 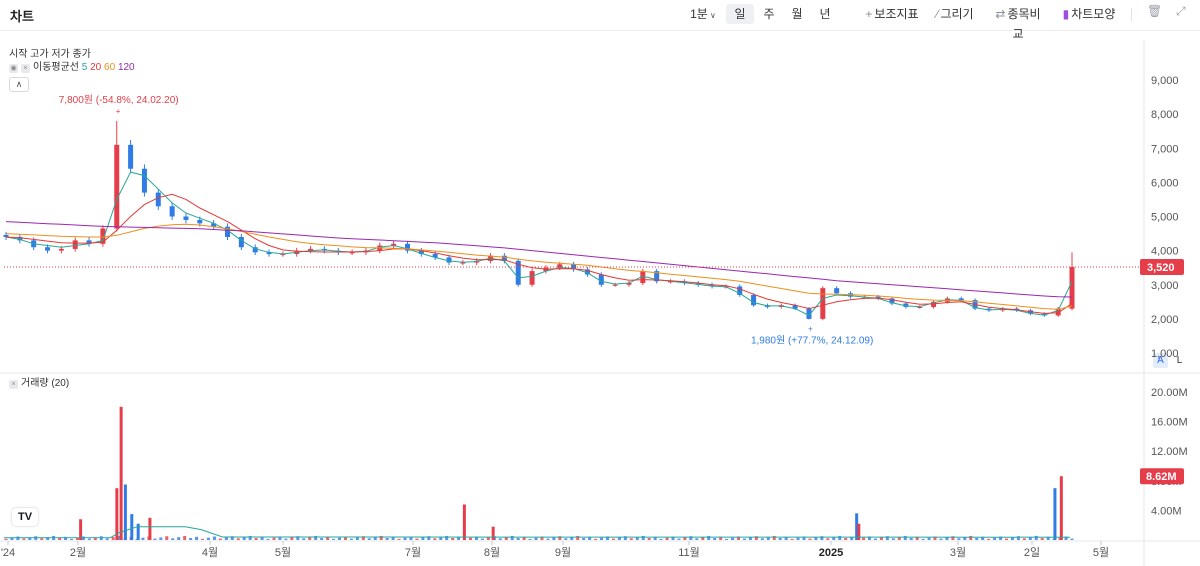 I want to click on interval-dropdown: 1분 ∨, so click(x=703, y=14).